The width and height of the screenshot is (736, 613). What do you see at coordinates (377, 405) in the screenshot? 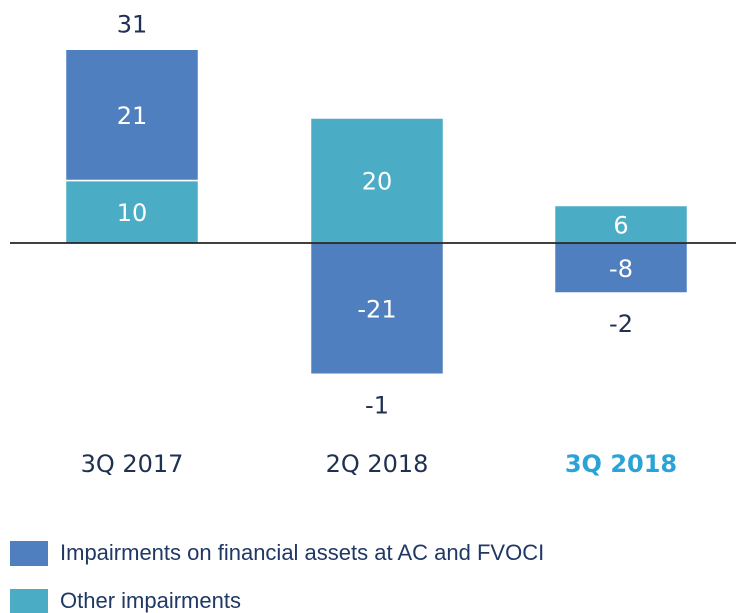
I see `total-label: -1` at bounding box center [377, 405].